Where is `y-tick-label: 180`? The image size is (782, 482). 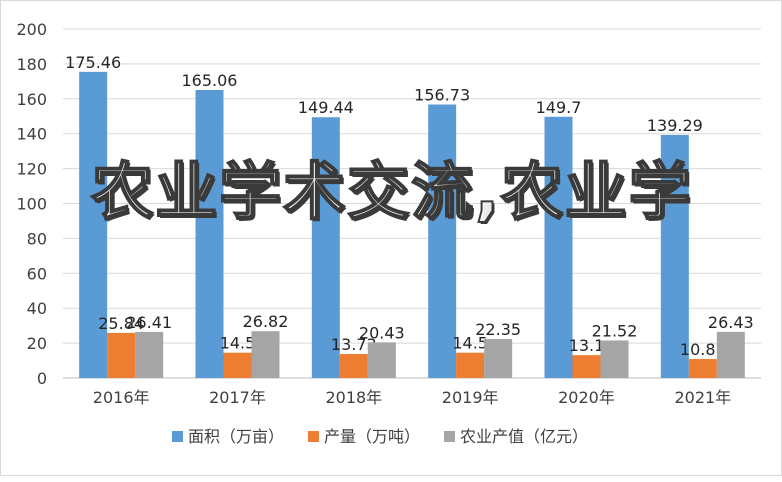 y-tick-label: 180 is located at coordinates (31, 64).